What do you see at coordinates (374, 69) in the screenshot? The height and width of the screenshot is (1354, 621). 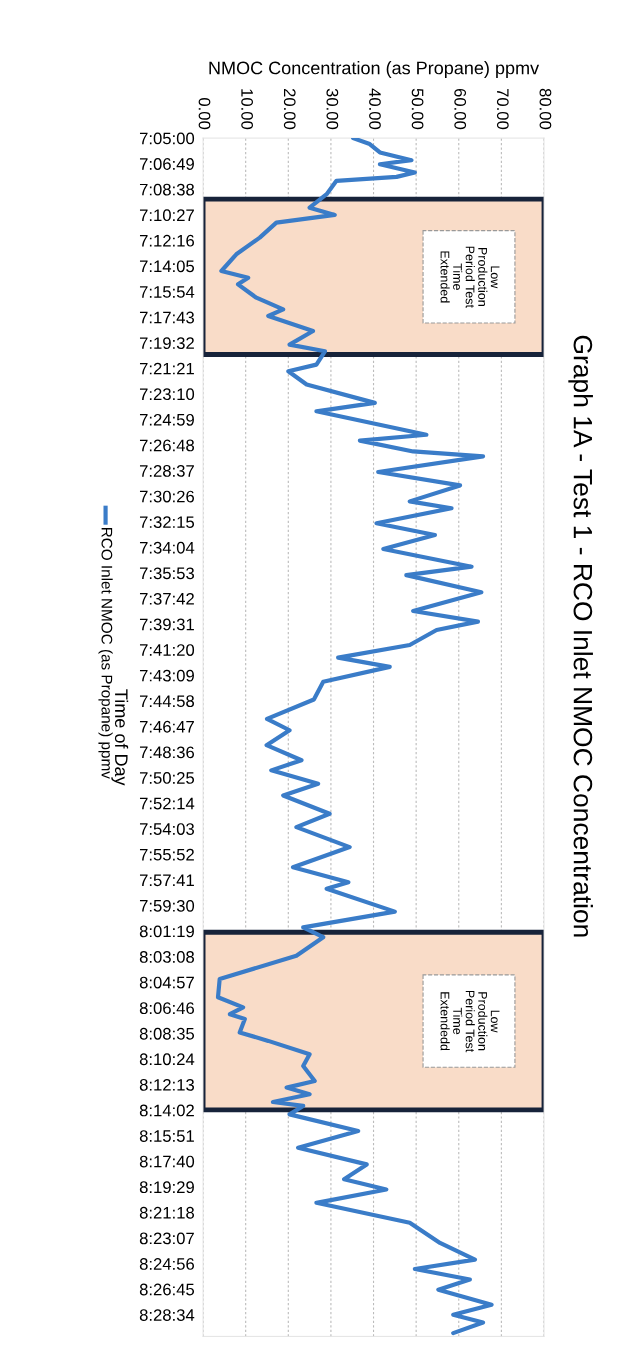 I see `x-axis-title: NMOC Concentration (as Propane) ppmv` at bounding box center [374, 69].